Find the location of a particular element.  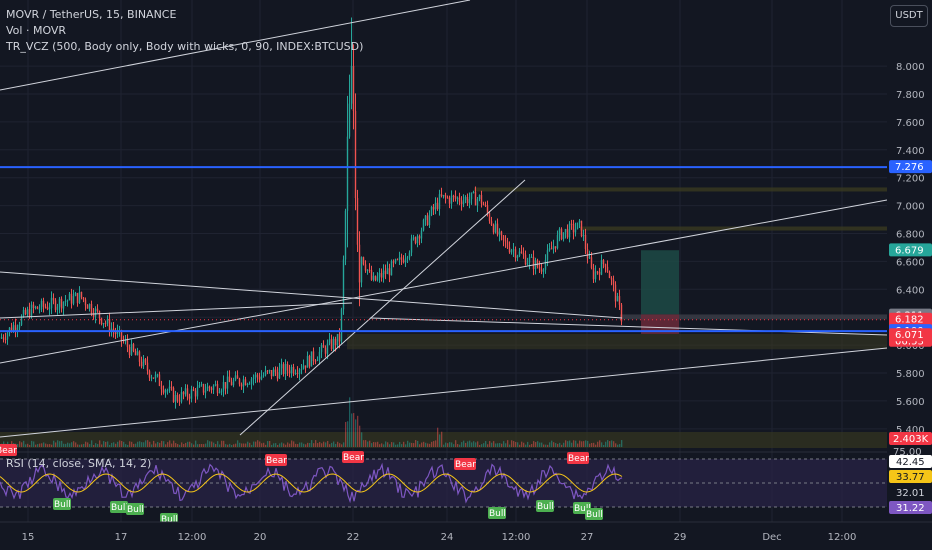

price-tick-label: 7.600 is located at coordinates (910, 123).